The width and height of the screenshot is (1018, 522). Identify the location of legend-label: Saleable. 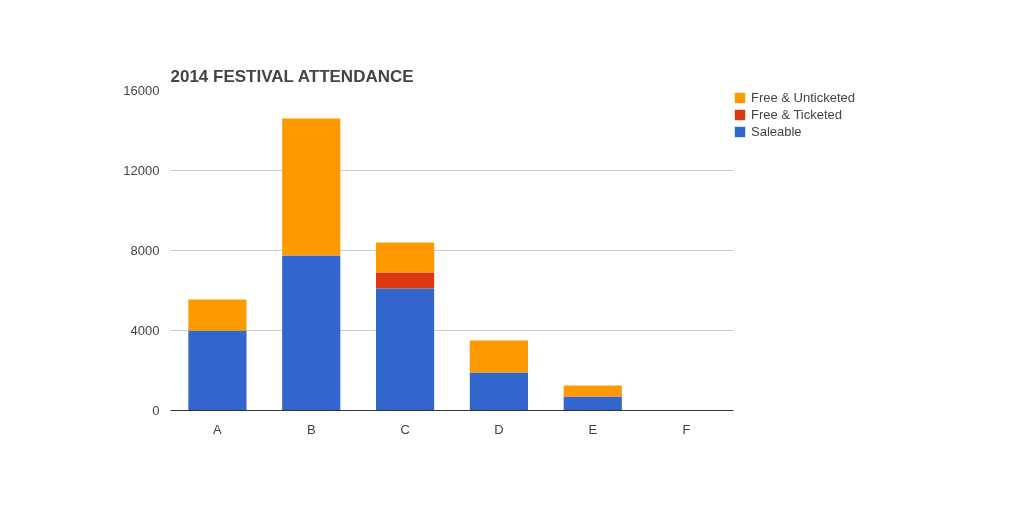
(776, 131).